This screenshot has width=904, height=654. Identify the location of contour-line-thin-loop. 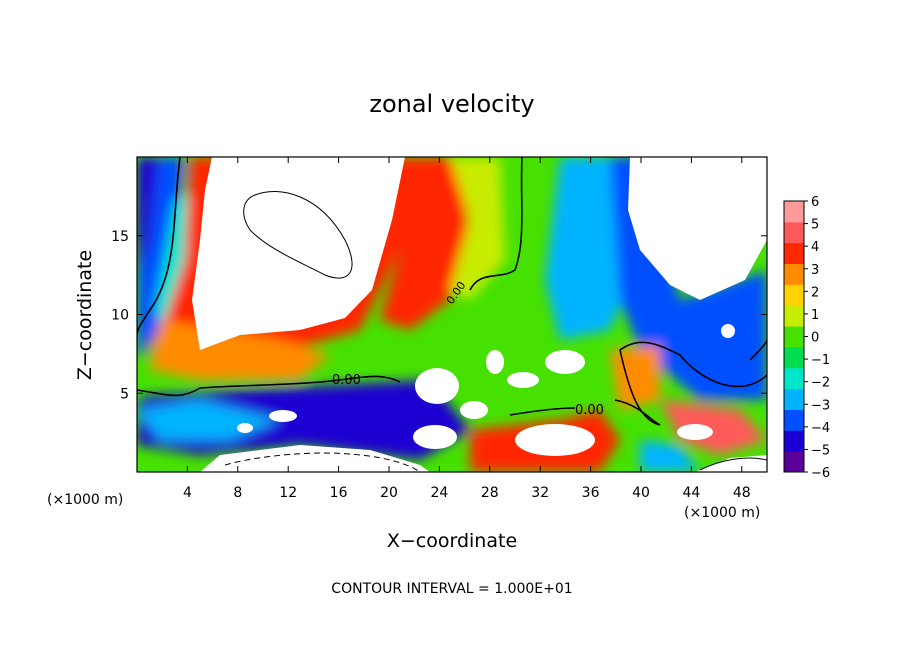
(298, 235).